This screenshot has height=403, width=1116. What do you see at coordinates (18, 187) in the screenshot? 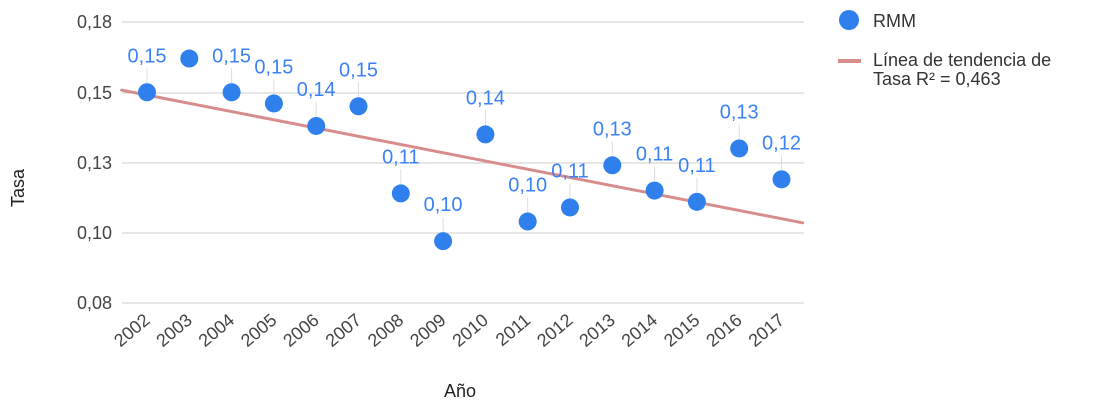
I see `y-axis-title: Tasa` at bounding box center [18, 187].